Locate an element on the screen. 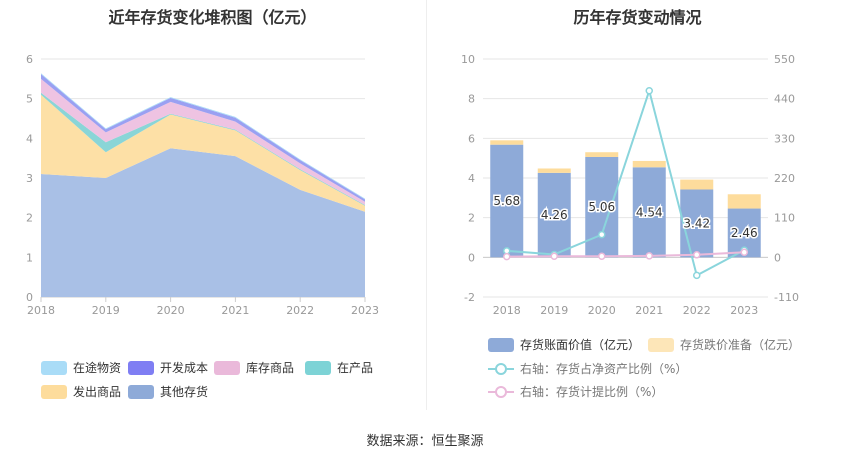 This screenshot has height=459, width=850. legend-item-provision-ratio: 右轴：存货计提比例（%） is located at coordinates (575, 391).